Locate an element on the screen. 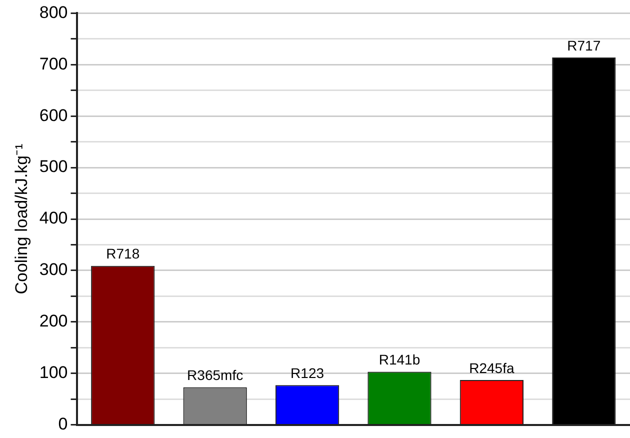  y-tick-label: 300 is located at coordinates (53, 270).